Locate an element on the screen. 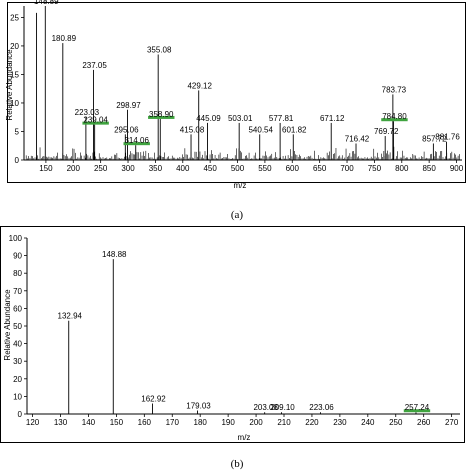 Image resolution: width=474 pixels, height=474 pixels. panel-b-peak-label: 209.10 is located at coordinates (282, 407).